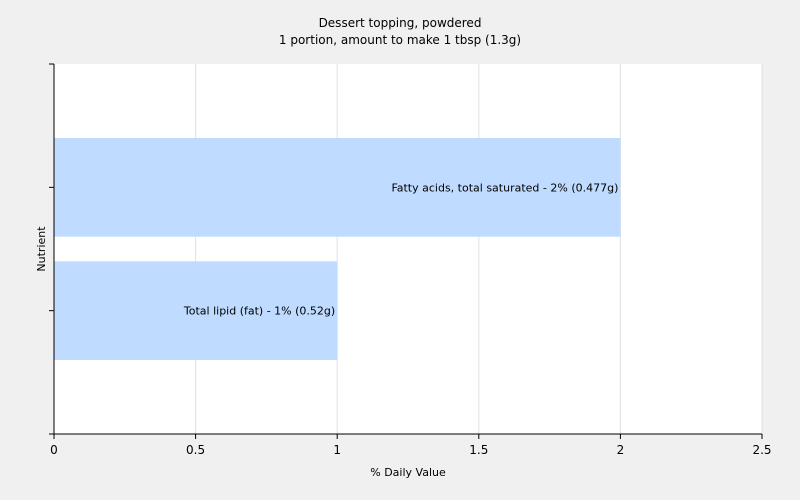  I want to click on bar-data-label: Total lipid (fat) - 1% (0.52g), so click(259, 311).